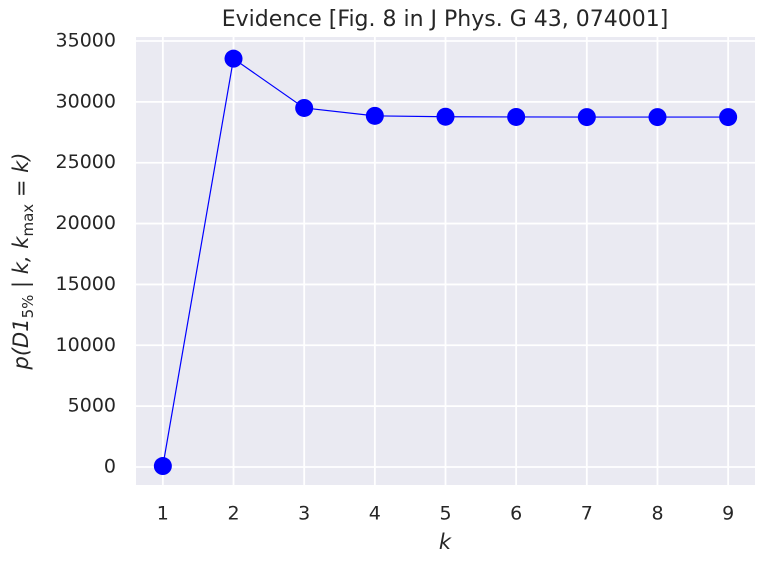 This screenshot has width=766, height=566. I want to click on y-tick-label: 20000, so click(86, 223).